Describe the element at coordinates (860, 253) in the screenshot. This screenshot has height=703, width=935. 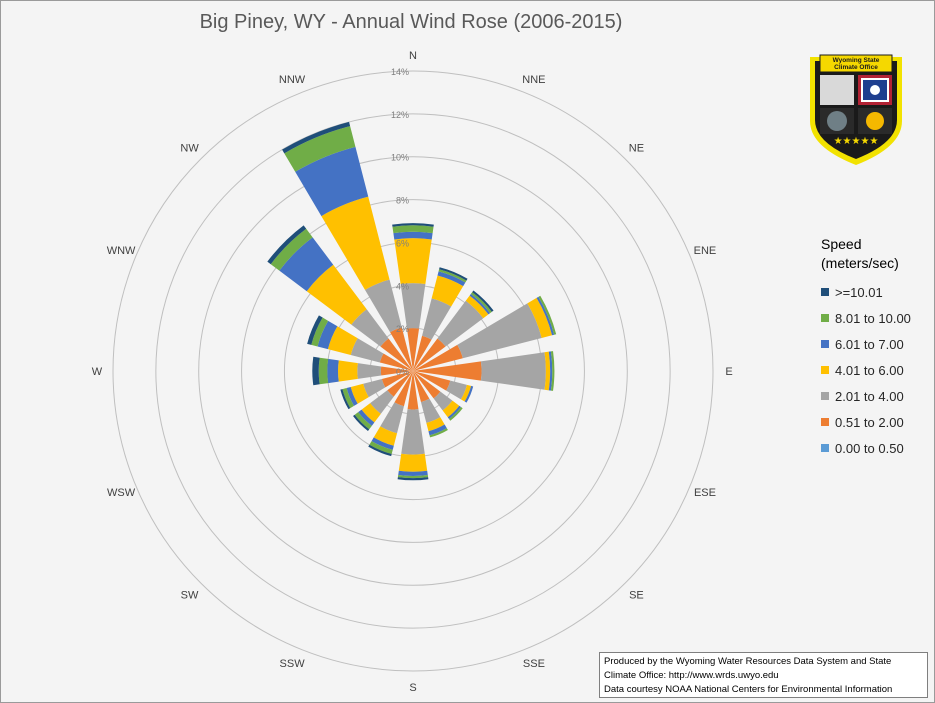
I see `legend-title: Speed (meters/sec)` at that location.